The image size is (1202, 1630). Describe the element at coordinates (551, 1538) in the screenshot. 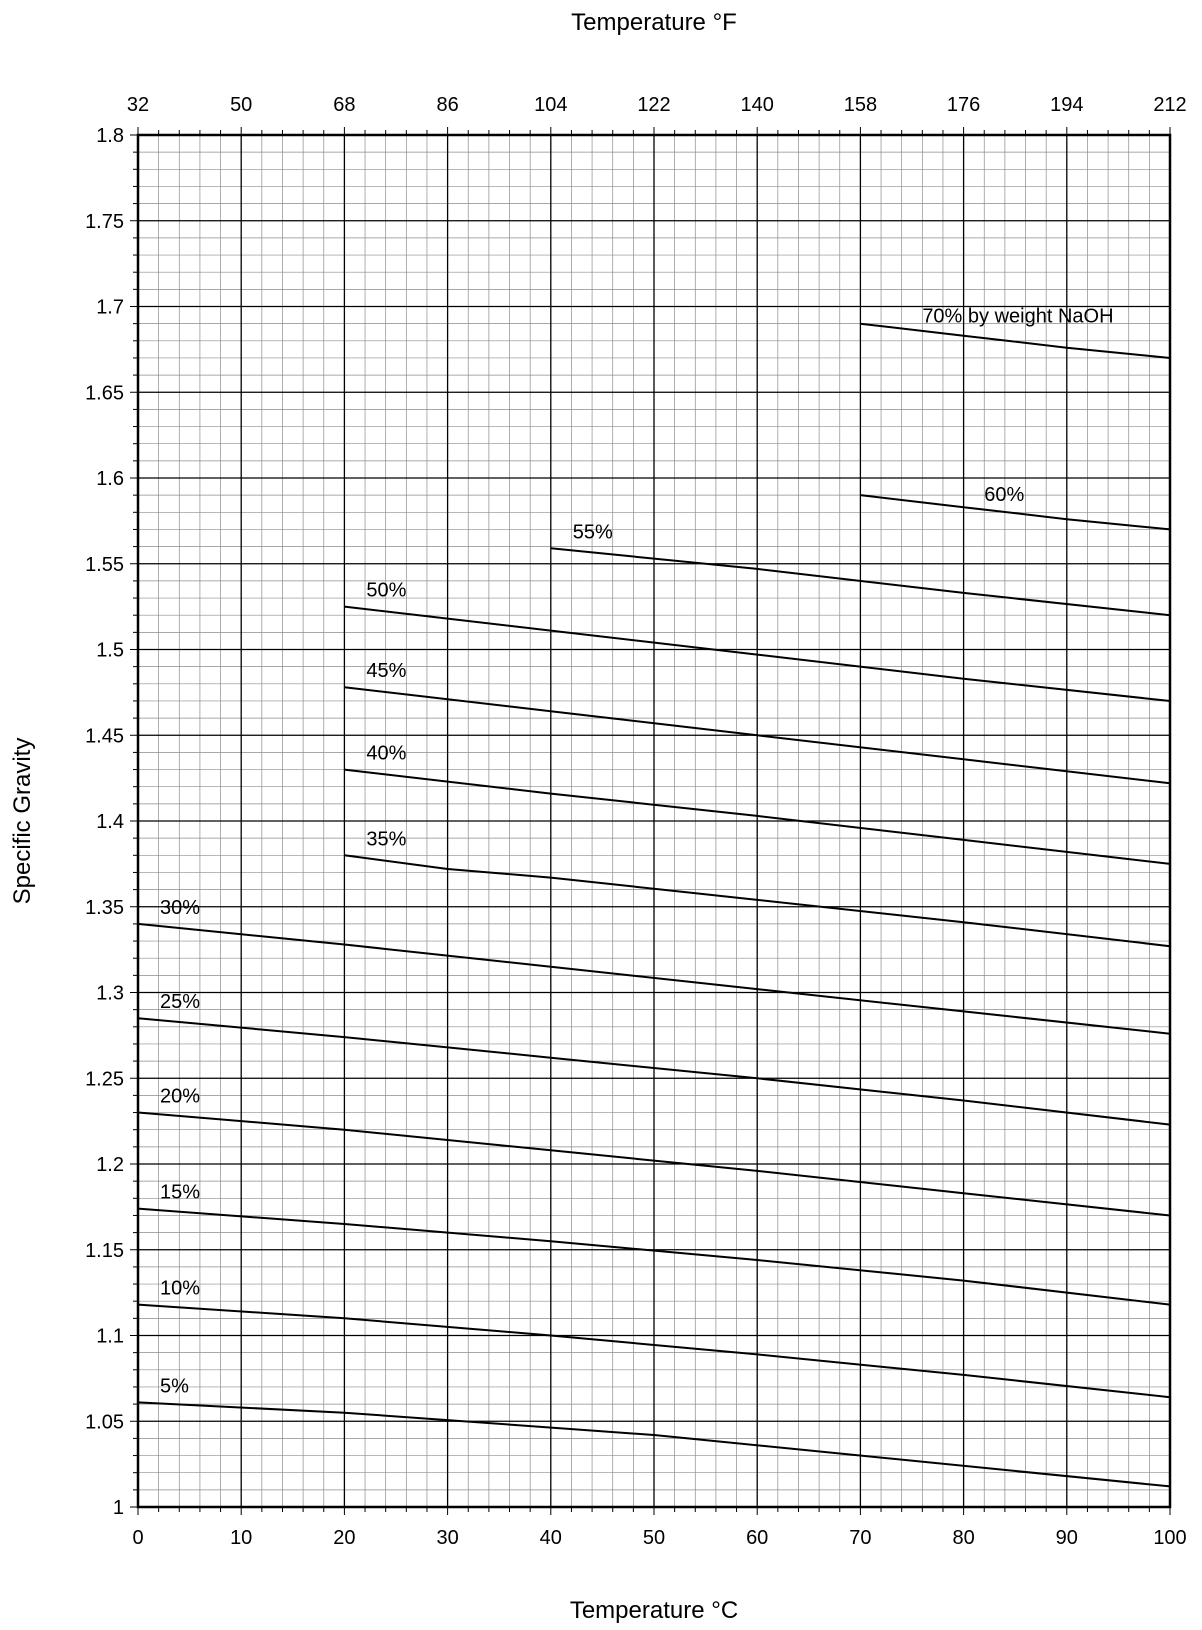

I see `x-tick-label: 40` at that location.